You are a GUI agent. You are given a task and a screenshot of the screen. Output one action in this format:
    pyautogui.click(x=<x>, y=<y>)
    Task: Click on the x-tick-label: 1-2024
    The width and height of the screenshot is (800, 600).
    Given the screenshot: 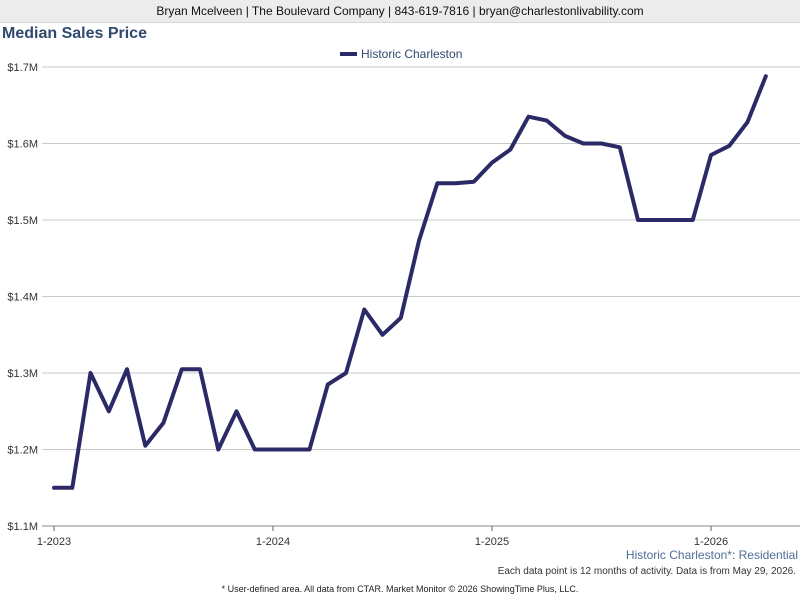 What is the action you would take?
    pyautogui.click(x=273, y=542)
    